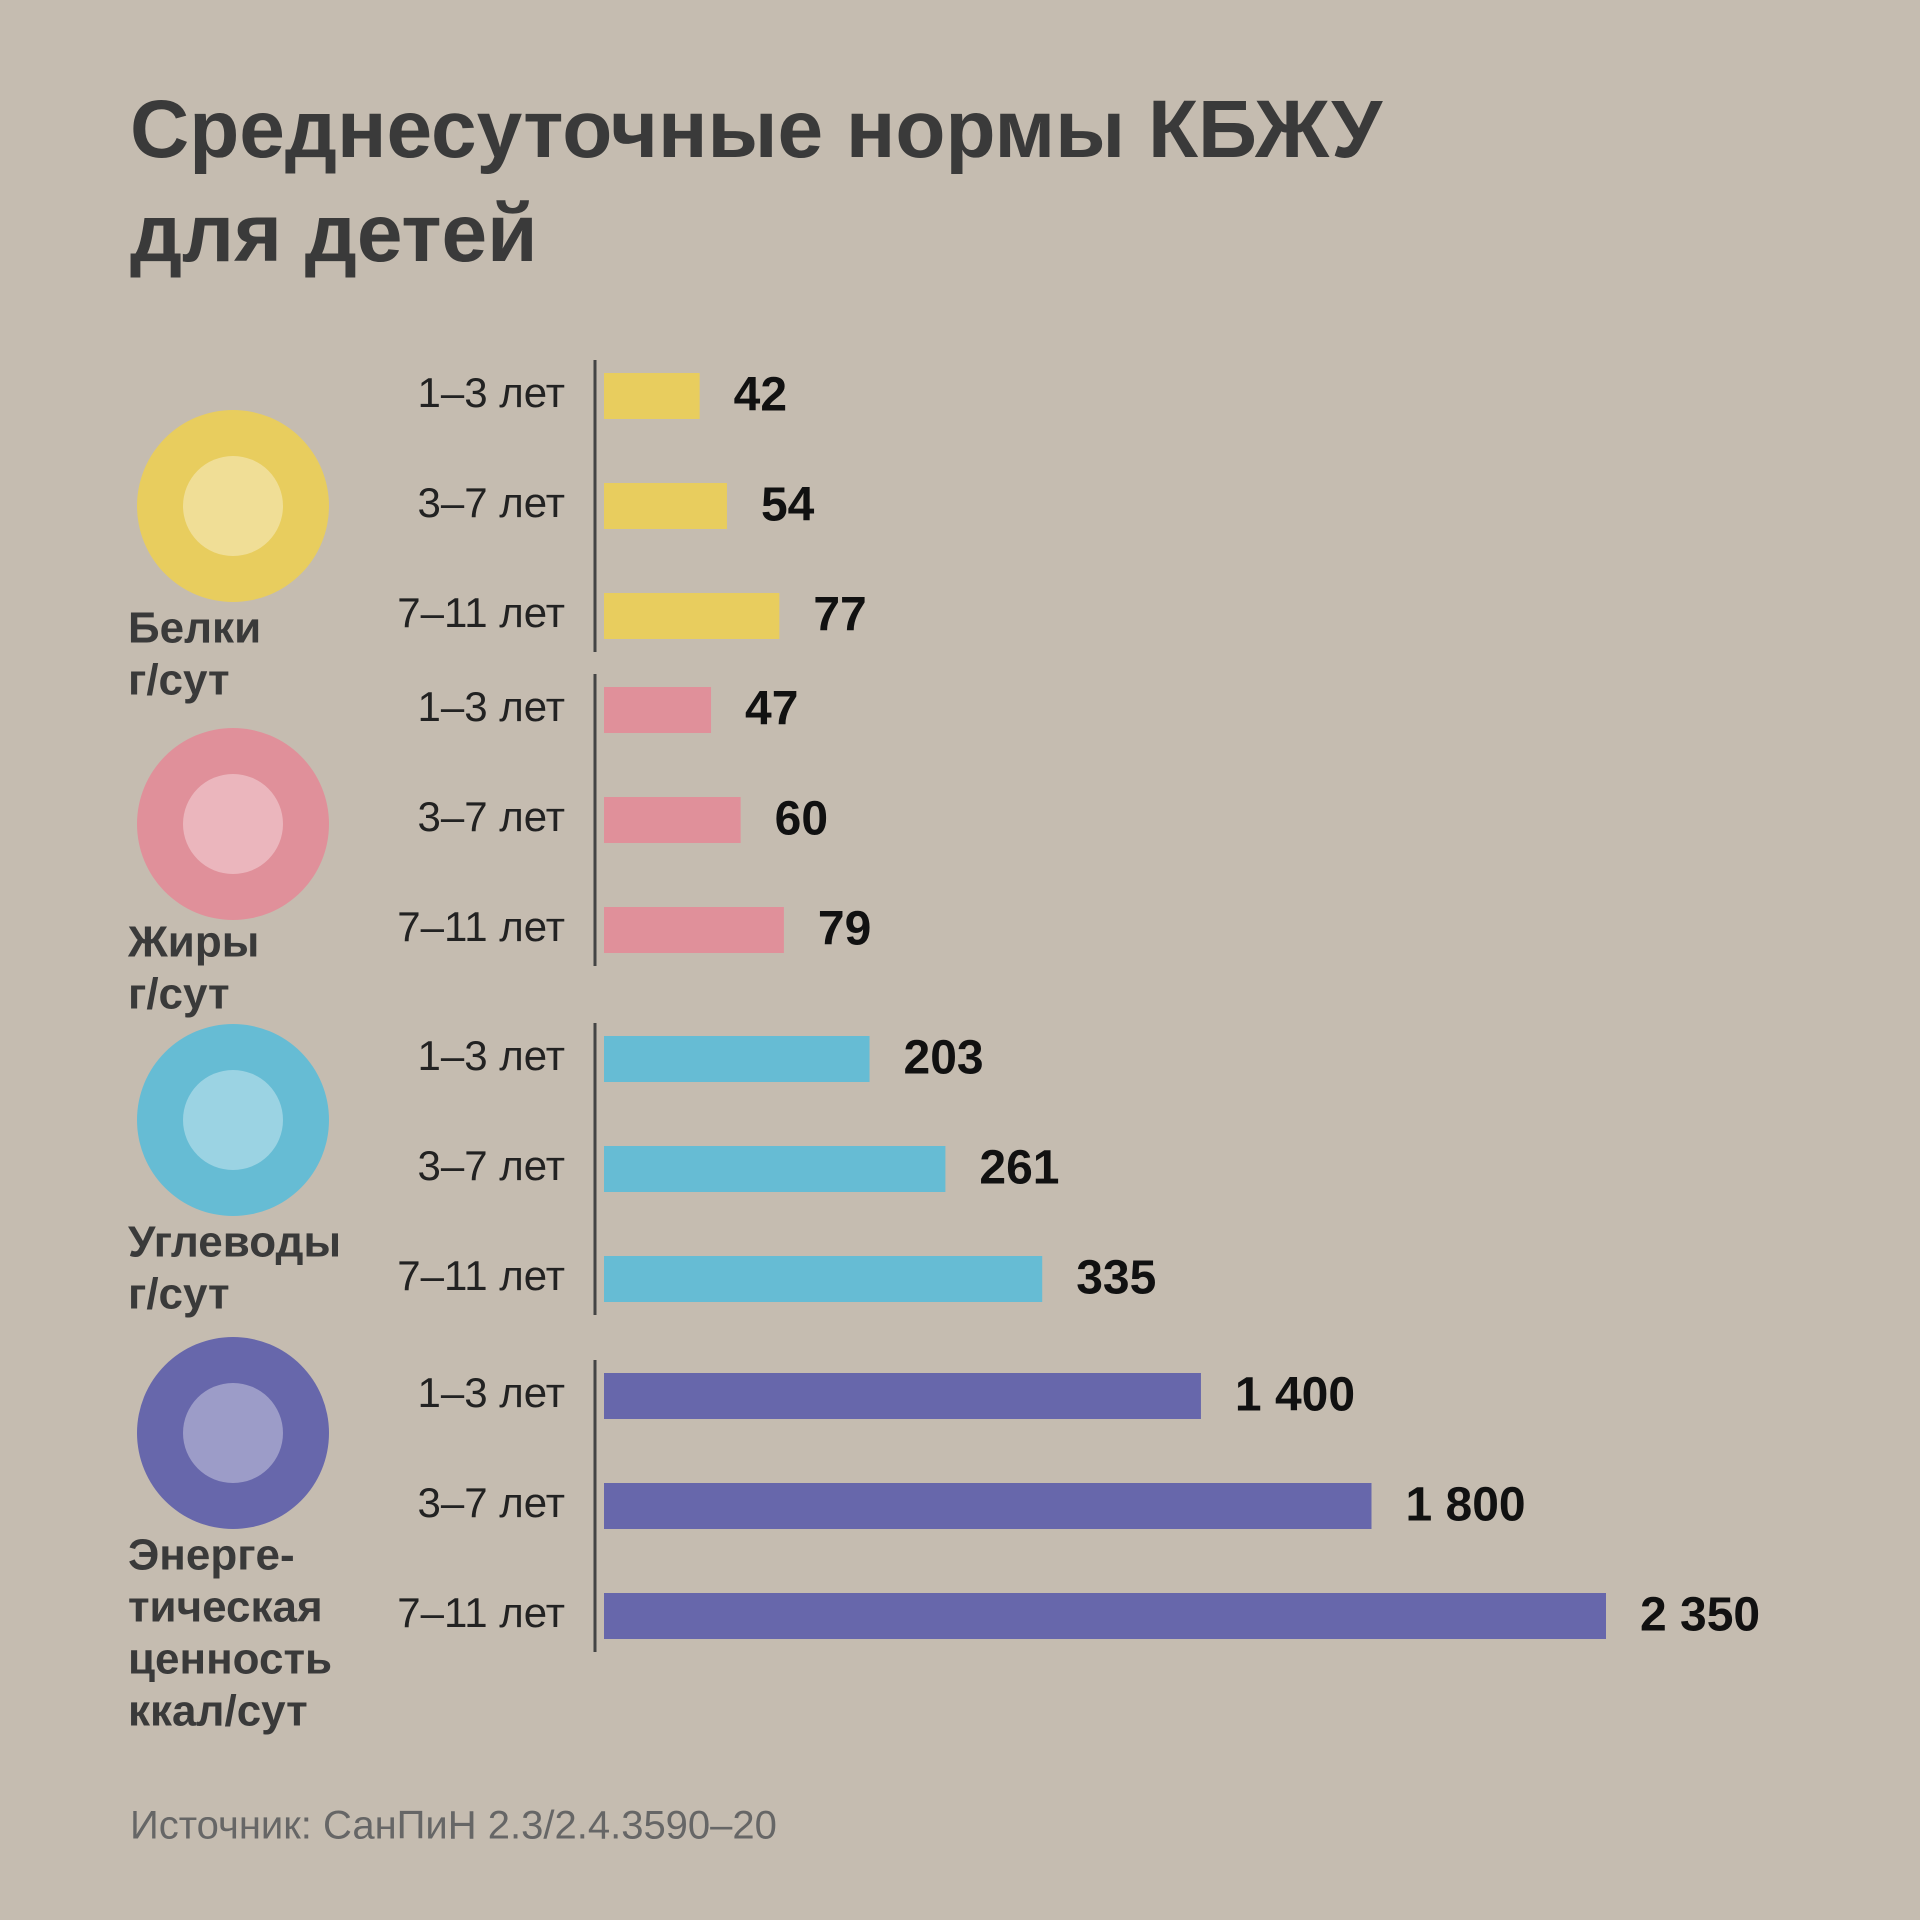 This screenshot has width=1920, height=1920. What do you see at coordinates (844, 929) in the screenshot?
I see `value-label: 79` at bounding box center [844, 929].